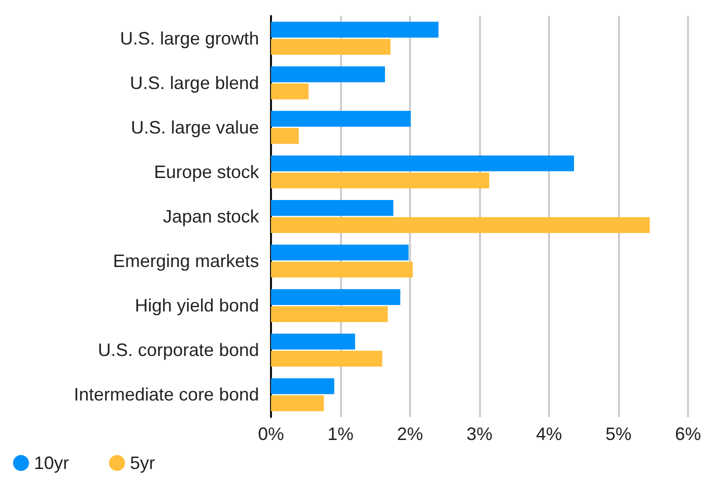 The height and width of the screenshot is (485, 712). I want to click on y-tick-label: Emerging markets, so click(185, 261).